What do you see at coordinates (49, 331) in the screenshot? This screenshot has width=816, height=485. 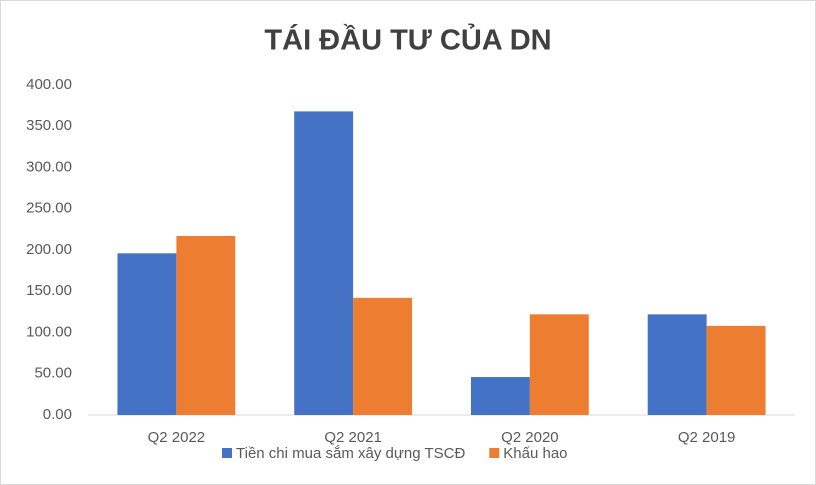 I see `y-tick-label: 100.00` at bounding box center [49, 331].